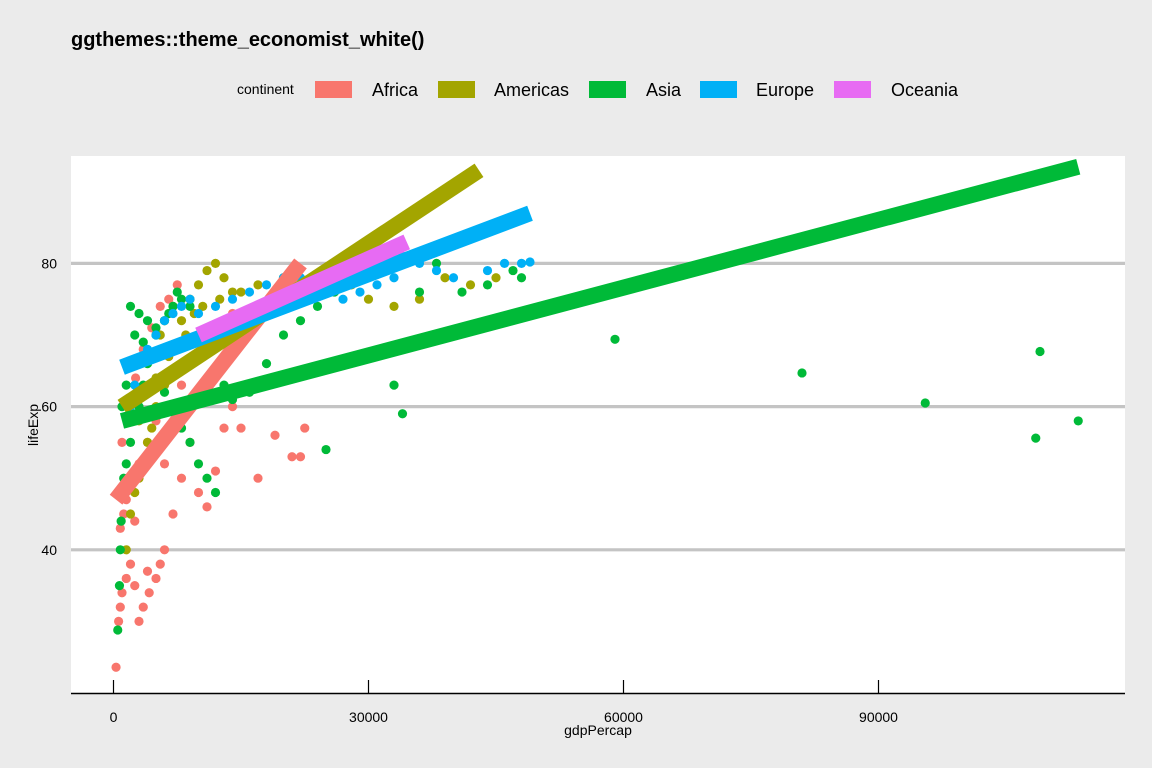  Describe the element at coordinates (785, 90) in the screenshot. I see `legend-label-europe: Europe` at that location.